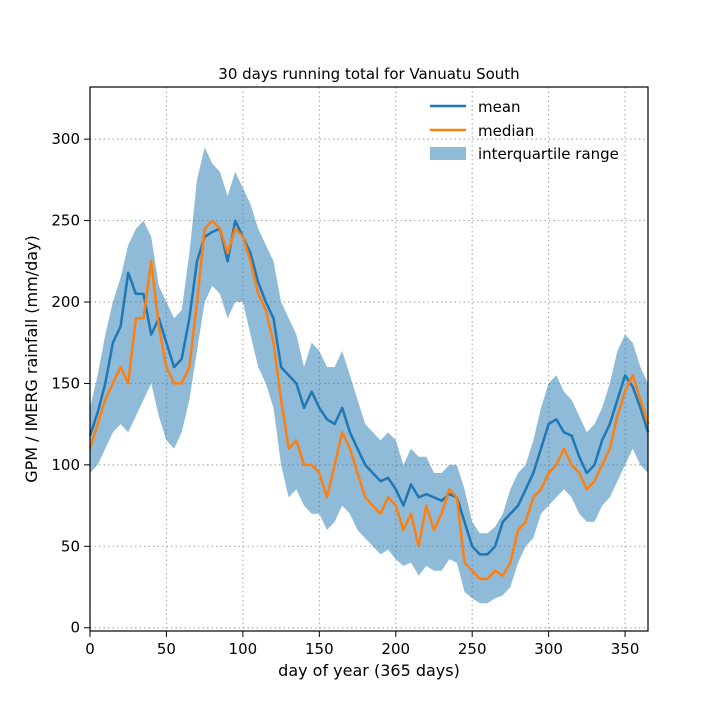  I want to click on y-tick-label: 100, so click(65, 465).